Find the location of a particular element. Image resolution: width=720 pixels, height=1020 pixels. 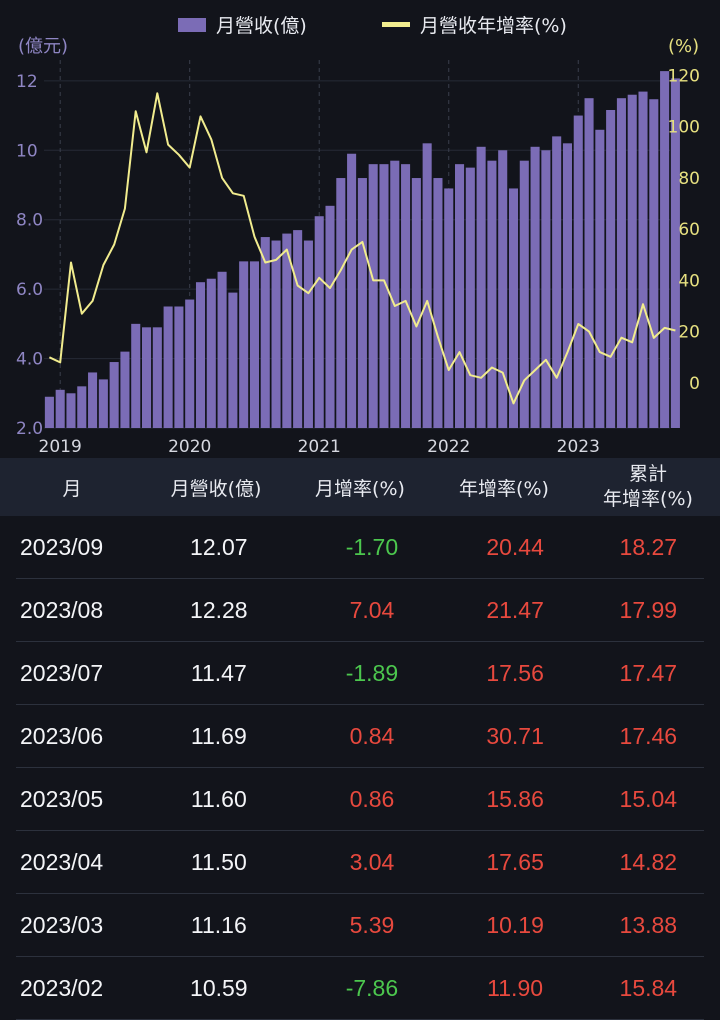

header-cumulative-line1: 累計 is located at coordinates (648, 474).